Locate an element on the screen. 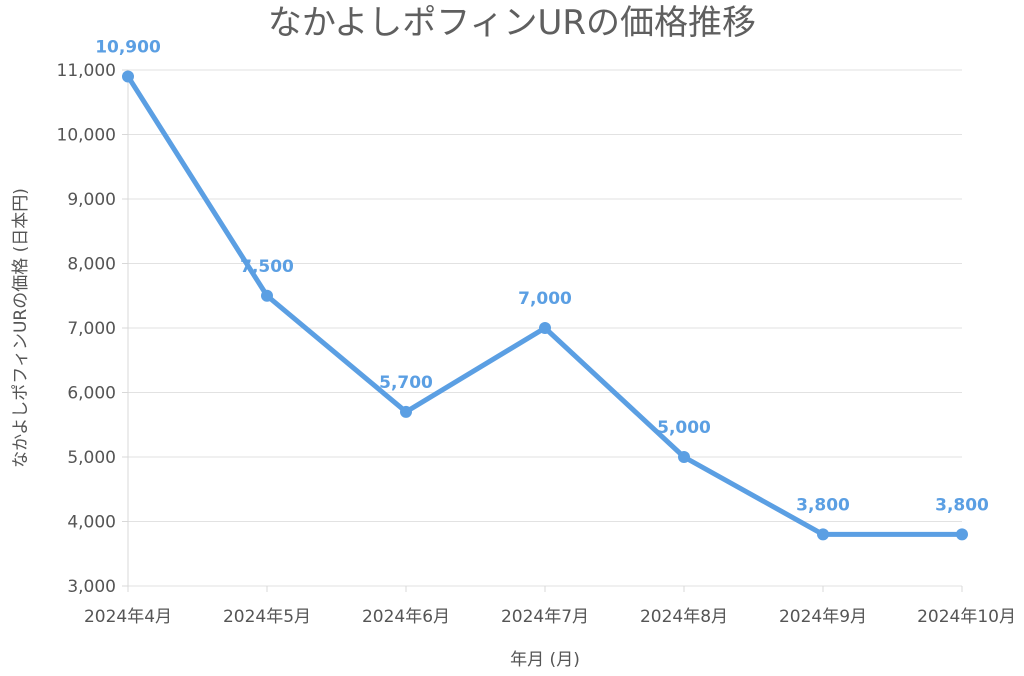 The image size is (1024, 676). data-label: 7,500 is located at coordinates (267, 267).